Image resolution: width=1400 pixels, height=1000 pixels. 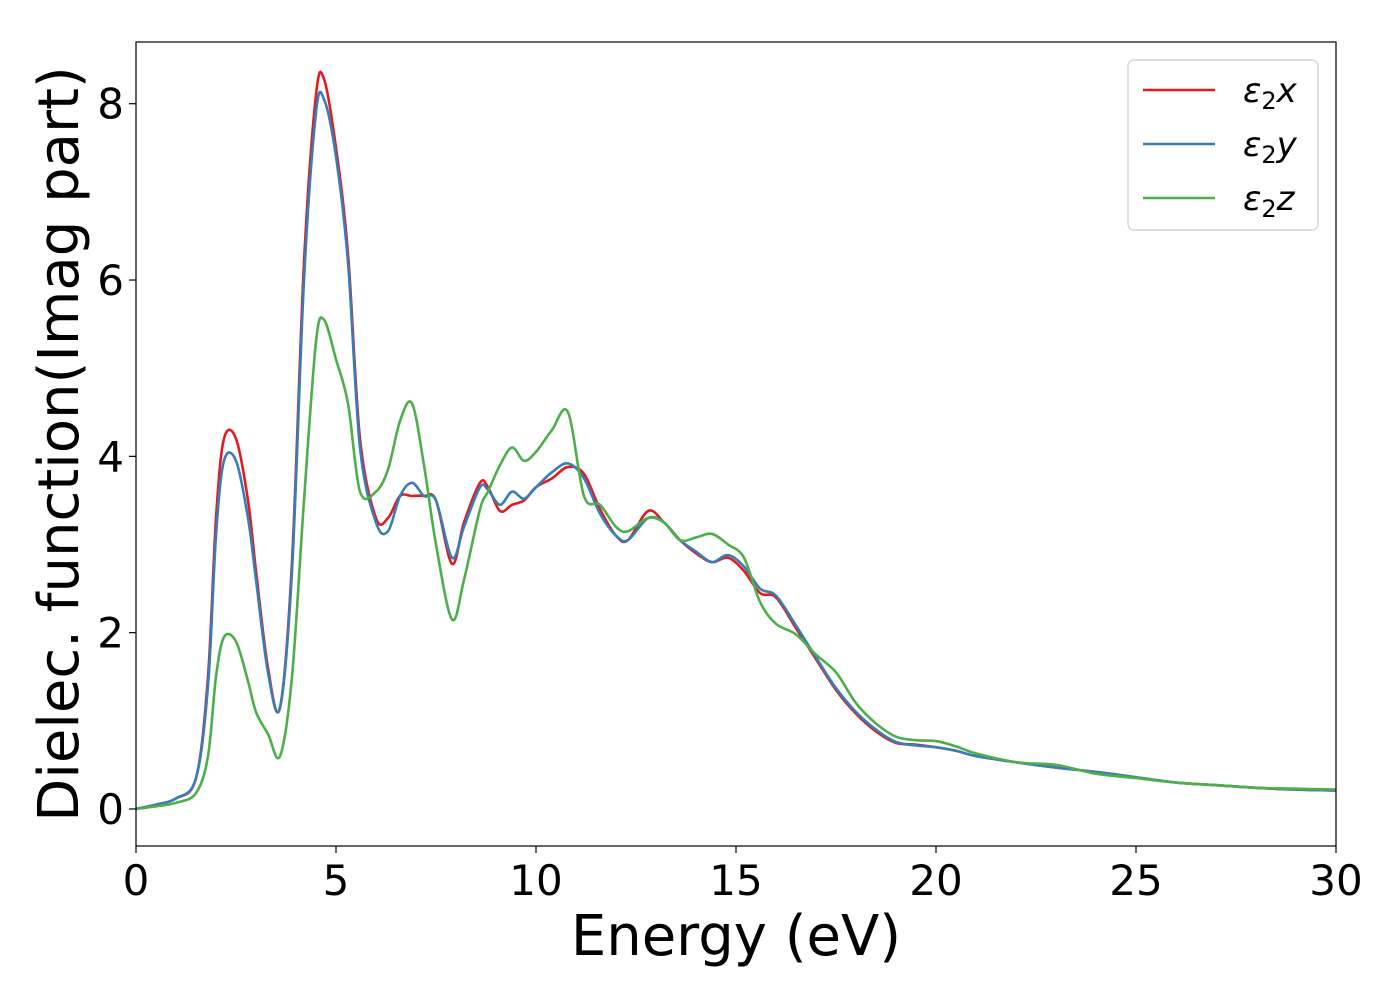 What do you see at coordinates (110, 280) in the screenshot?
I see `y-tick-label: 6` at bounding box center [110, 280].